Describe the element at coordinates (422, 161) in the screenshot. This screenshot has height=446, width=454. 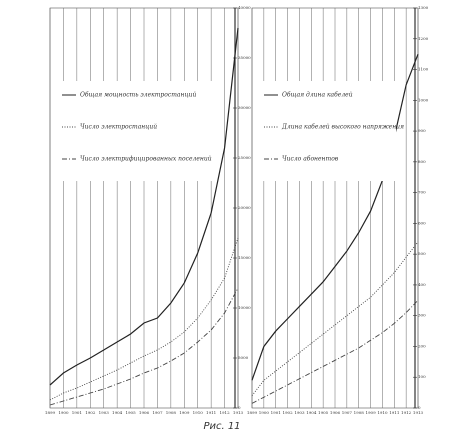
I see `y-tick-label: 800` at that location.